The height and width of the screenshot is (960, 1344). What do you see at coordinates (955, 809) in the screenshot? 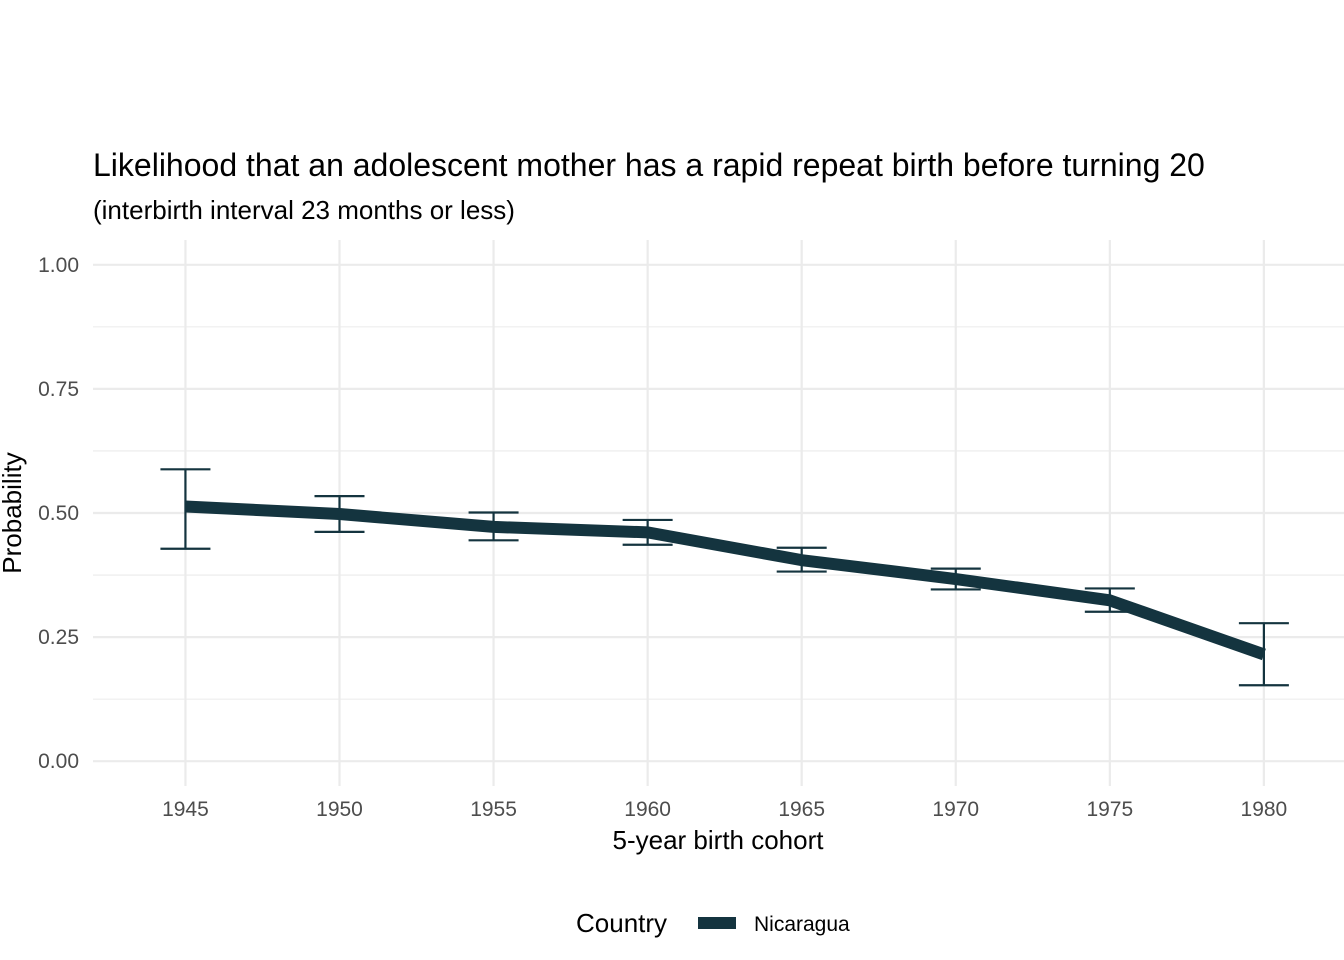
I see `x-tick-label: 1970` at bounding box center [955, 809].